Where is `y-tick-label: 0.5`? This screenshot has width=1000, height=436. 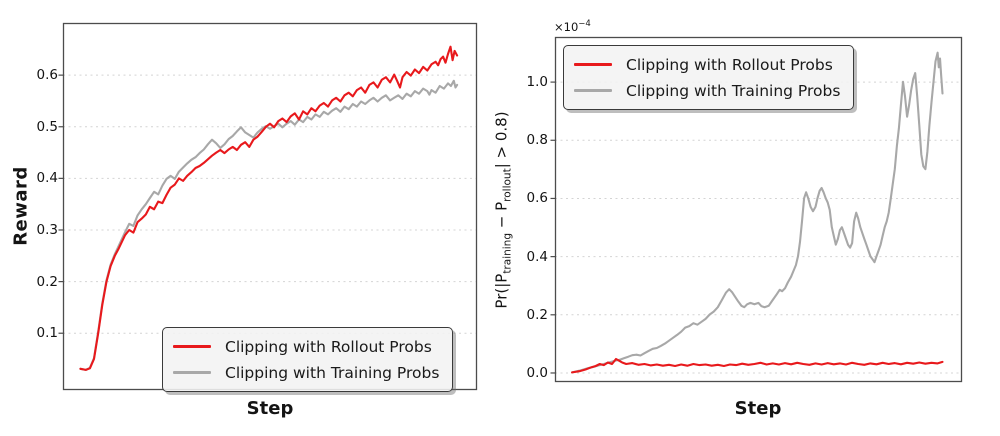
y-tick-label: 0.5 is located at coordinates (47, 126).